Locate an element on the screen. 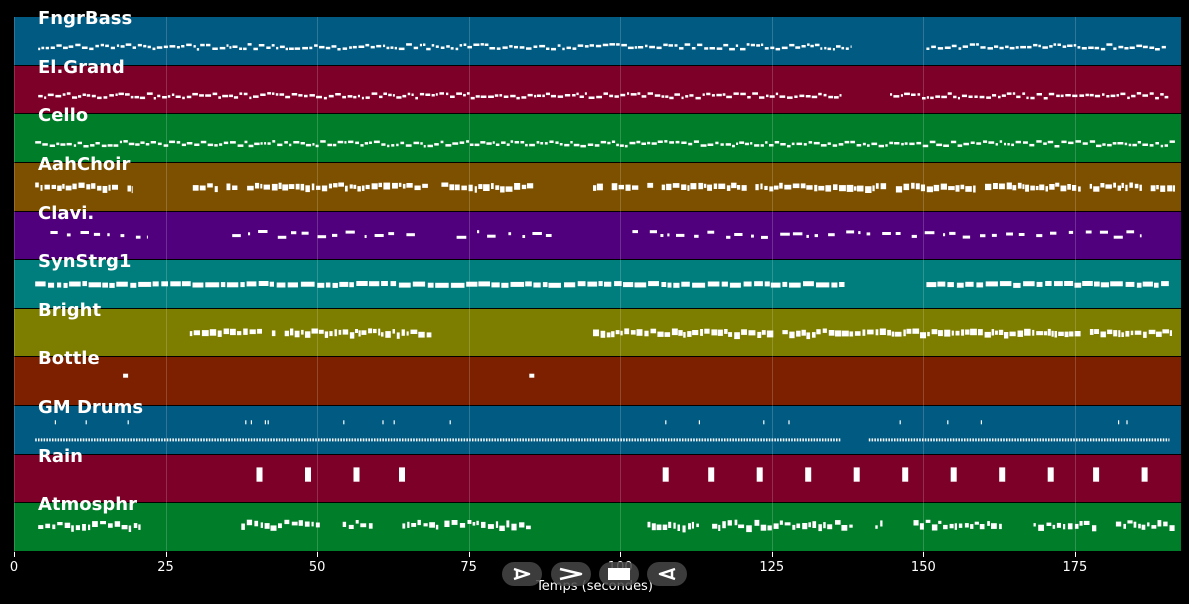 This screenshot has width=1189, height=604. x-tick-label: 175 is located at coordinates (1075, 567).